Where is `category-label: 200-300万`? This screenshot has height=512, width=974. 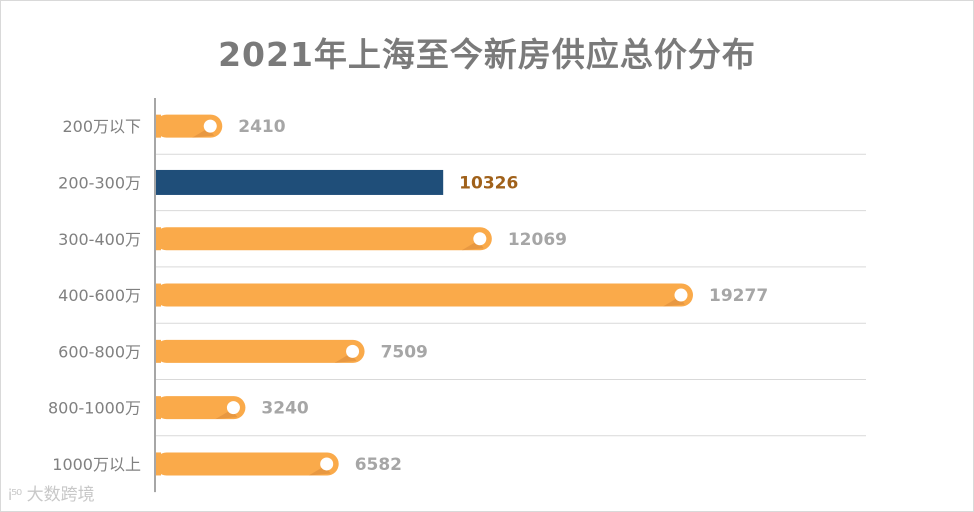 category-label: 200-300万 is located at coordinates (99, 182).